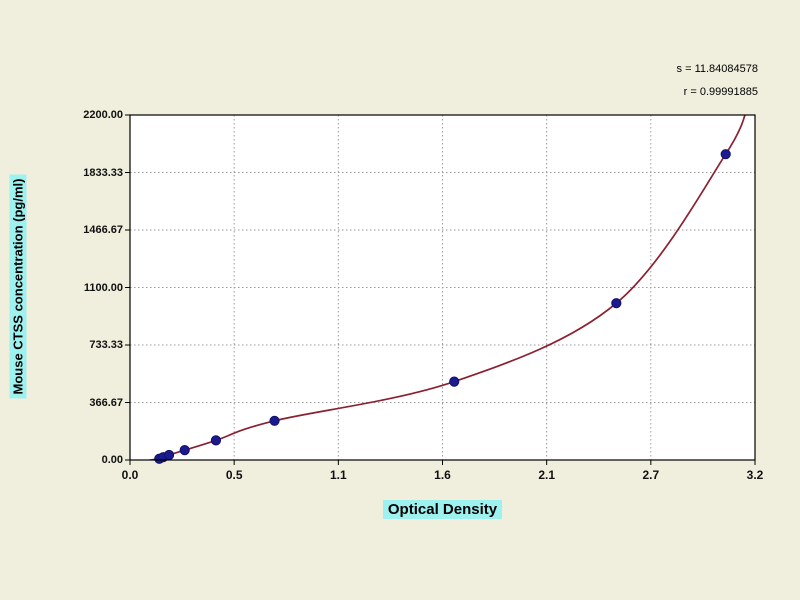 This screenshot has width=800, height=600. I want to click on y-tick-label: 0.00, so click(112, 460).